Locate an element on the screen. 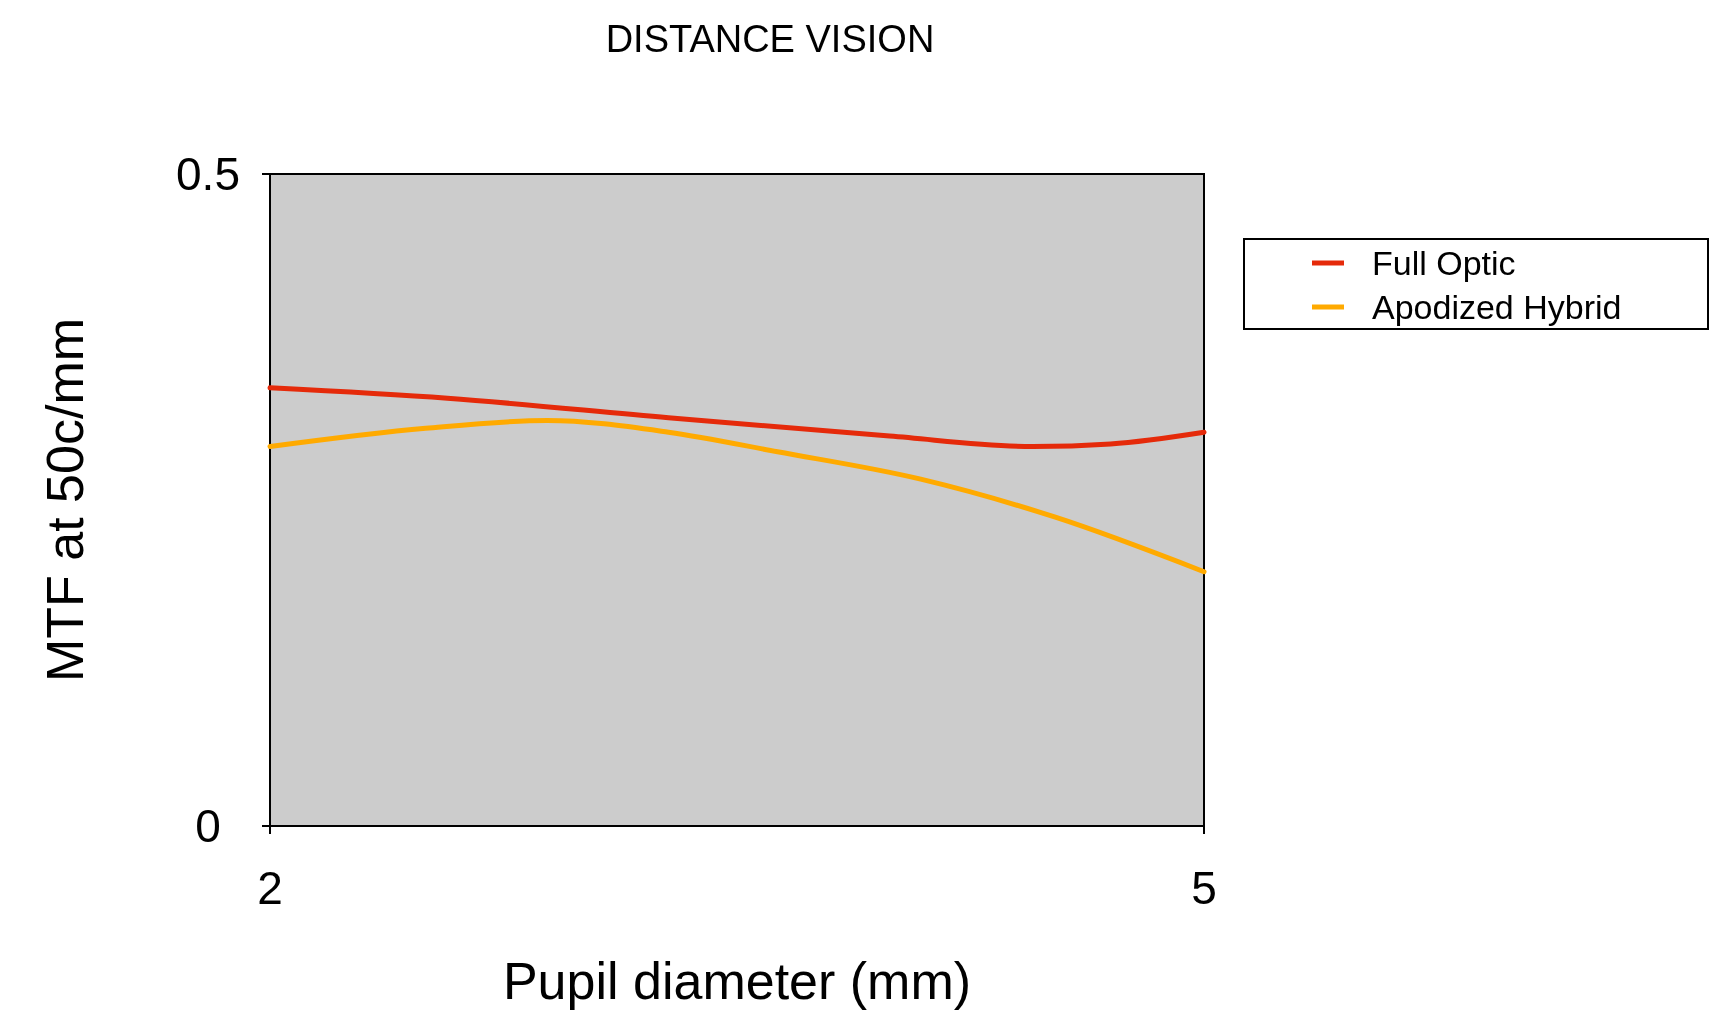  y-axis-title: MTF at 50c/mm is located at coordinates (65, 500).